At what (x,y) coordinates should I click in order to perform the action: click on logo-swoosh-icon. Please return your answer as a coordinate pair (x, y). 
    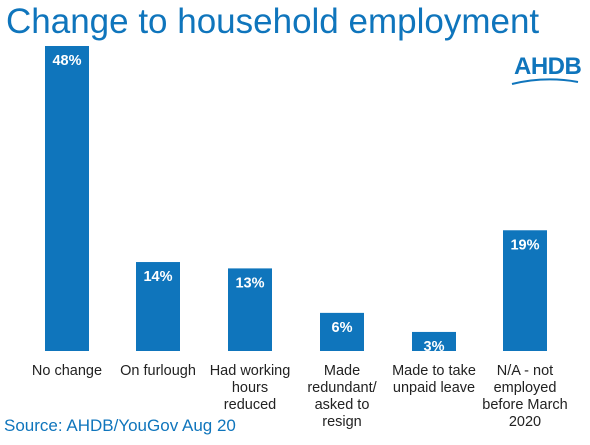
    Looking at the image, I should click on (545, 81).